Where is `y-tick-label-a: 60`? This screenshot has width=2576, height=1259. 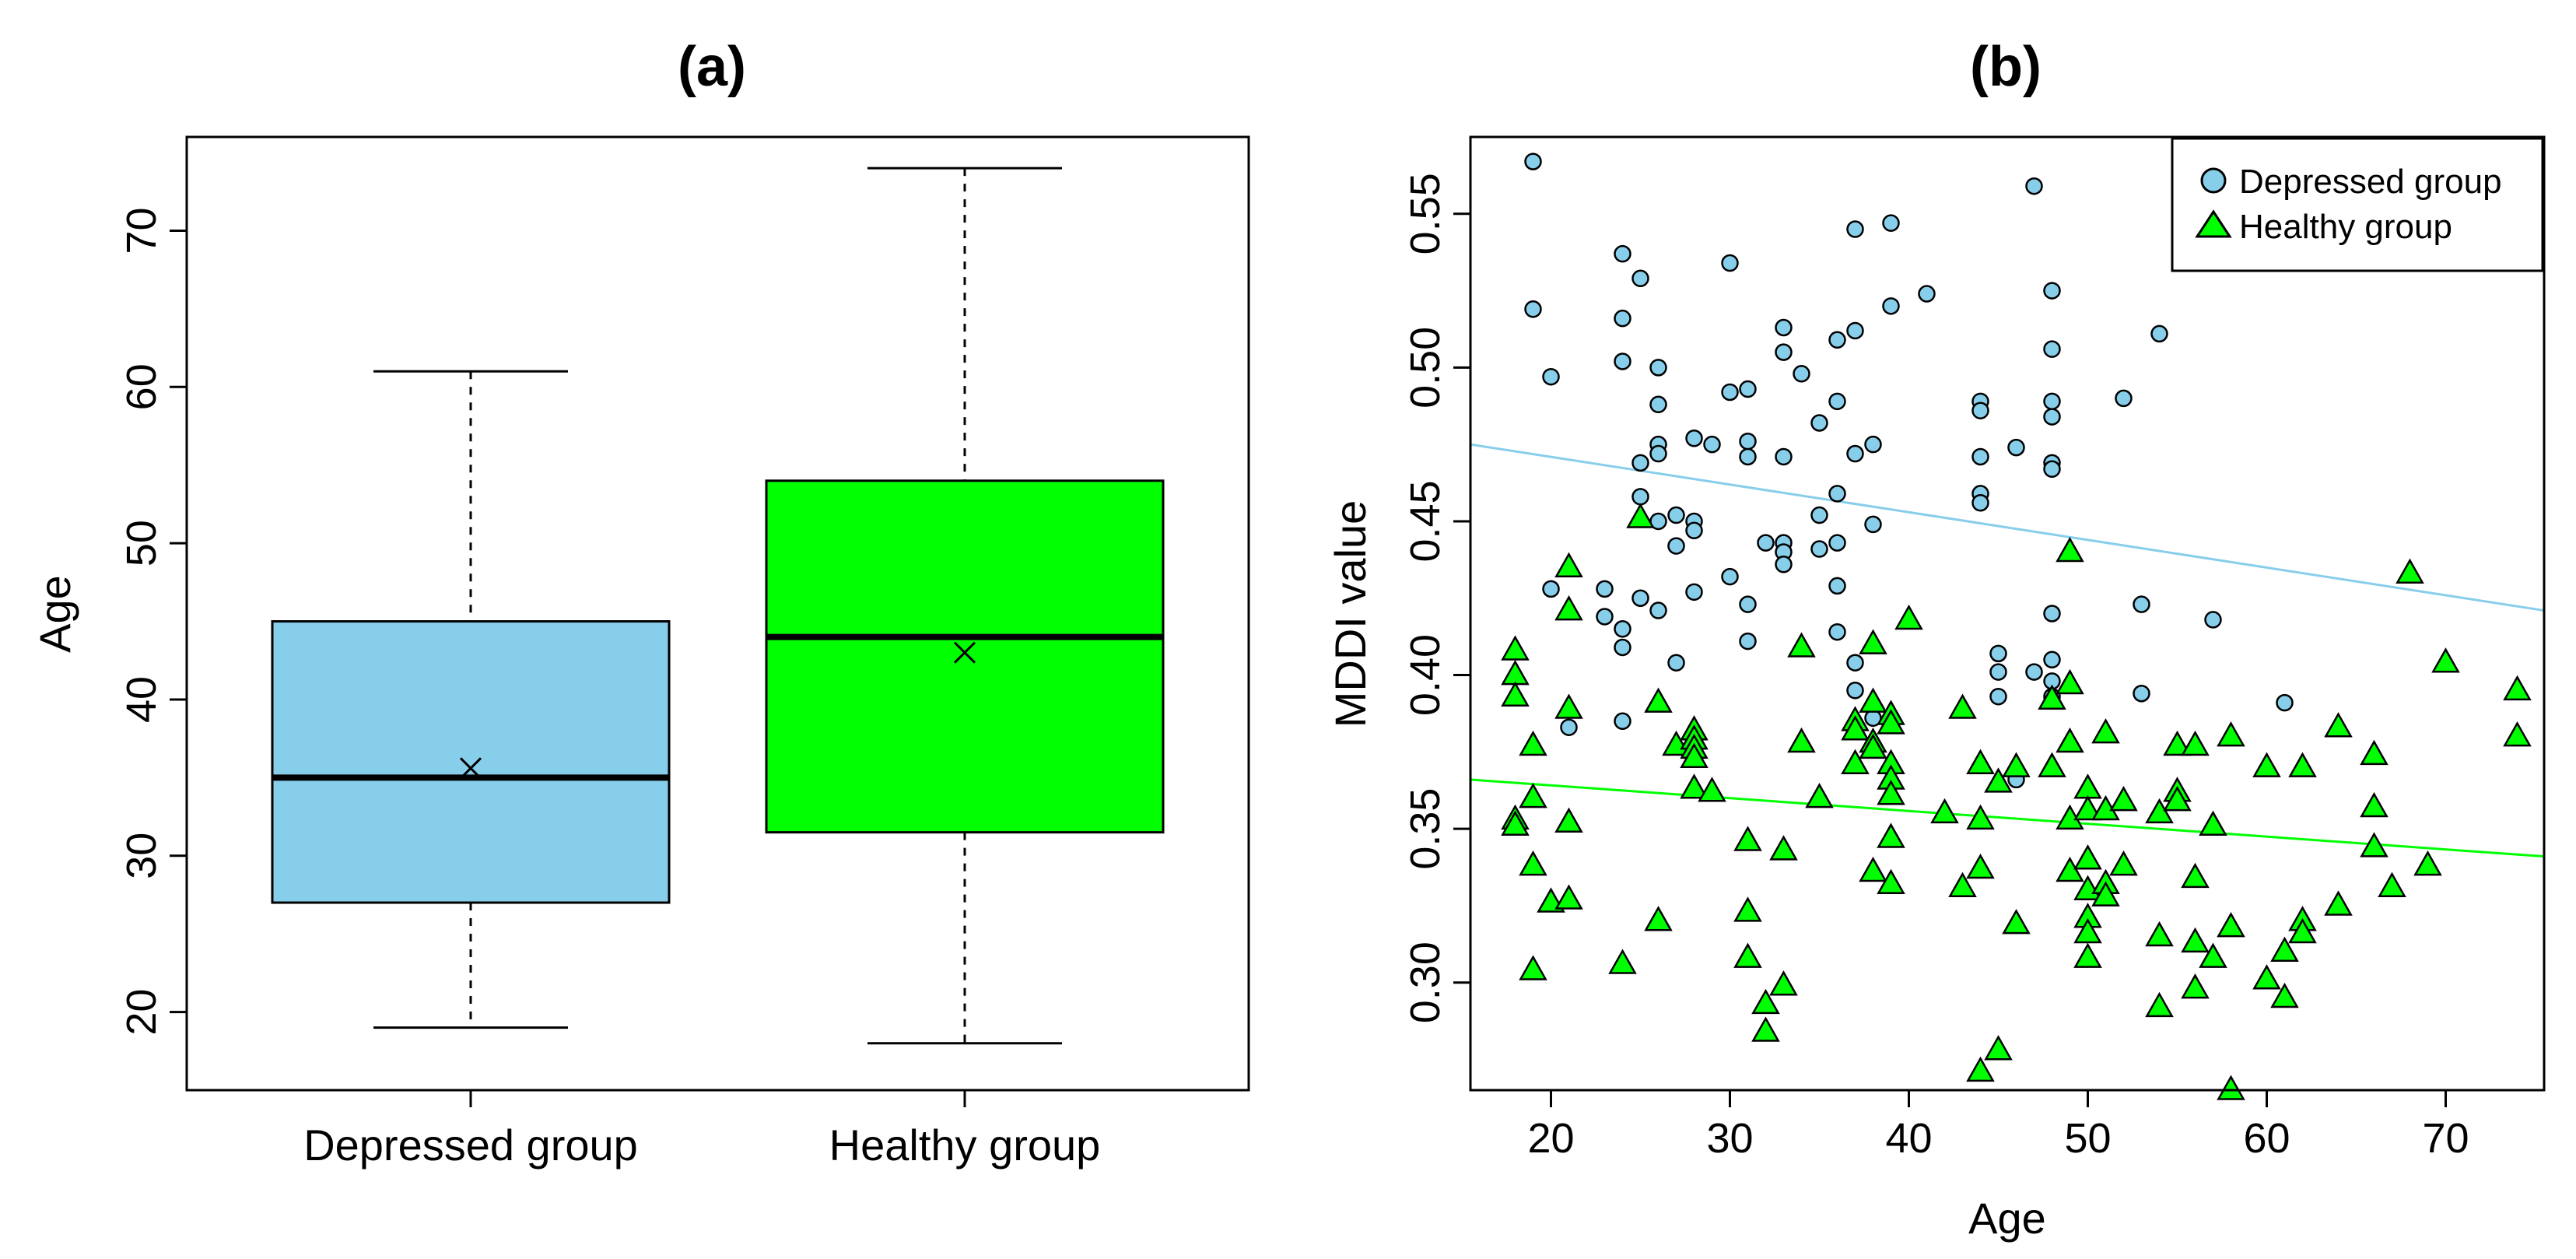 y-tick-label-a: 60 is located at coordinates (141, 386).